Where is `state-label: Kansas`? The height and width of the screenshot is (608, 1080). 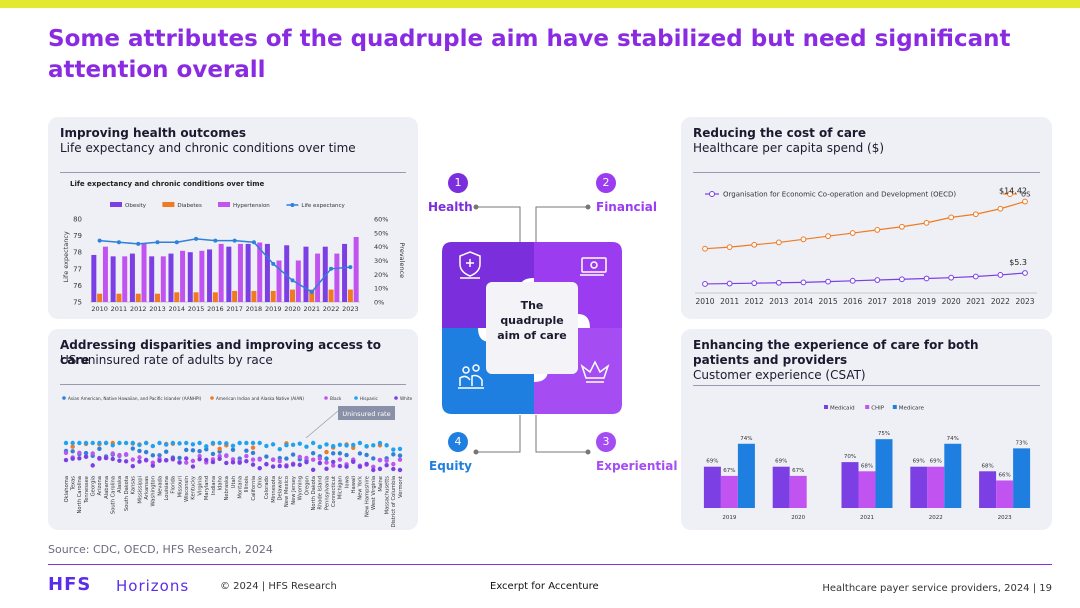
state-label: Kansas is located at coordinates (134, 485).